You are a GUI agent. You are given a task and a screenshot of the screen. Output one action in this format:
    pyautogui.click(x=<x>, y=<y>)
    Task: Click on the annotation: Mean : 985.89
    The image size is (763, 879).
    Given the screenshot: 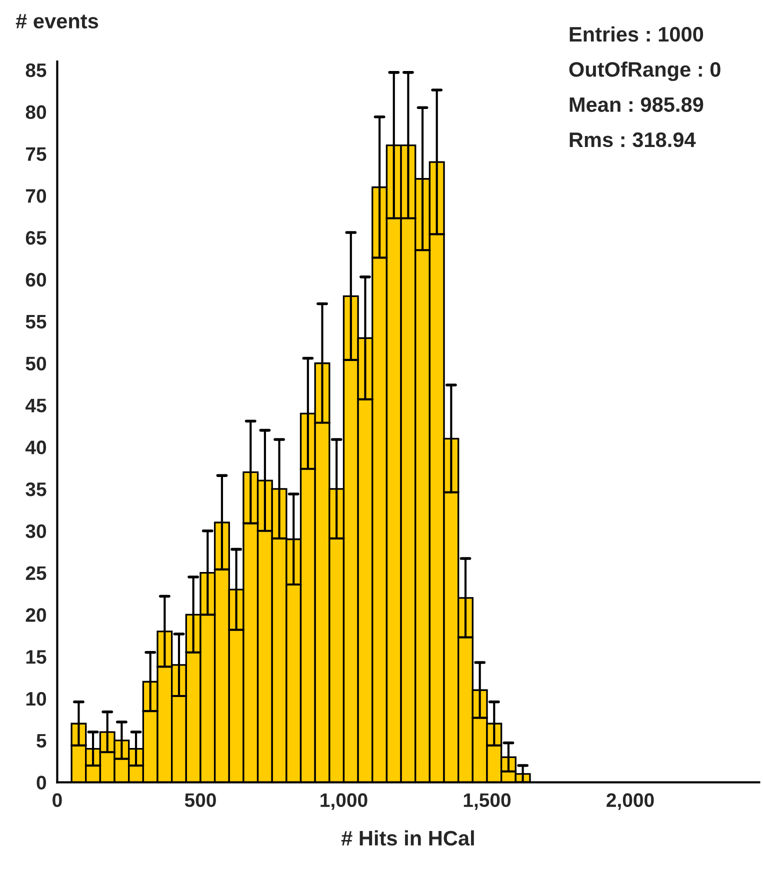 What is the action you would take?
    pyautogui.click(x=637, y=104)
    